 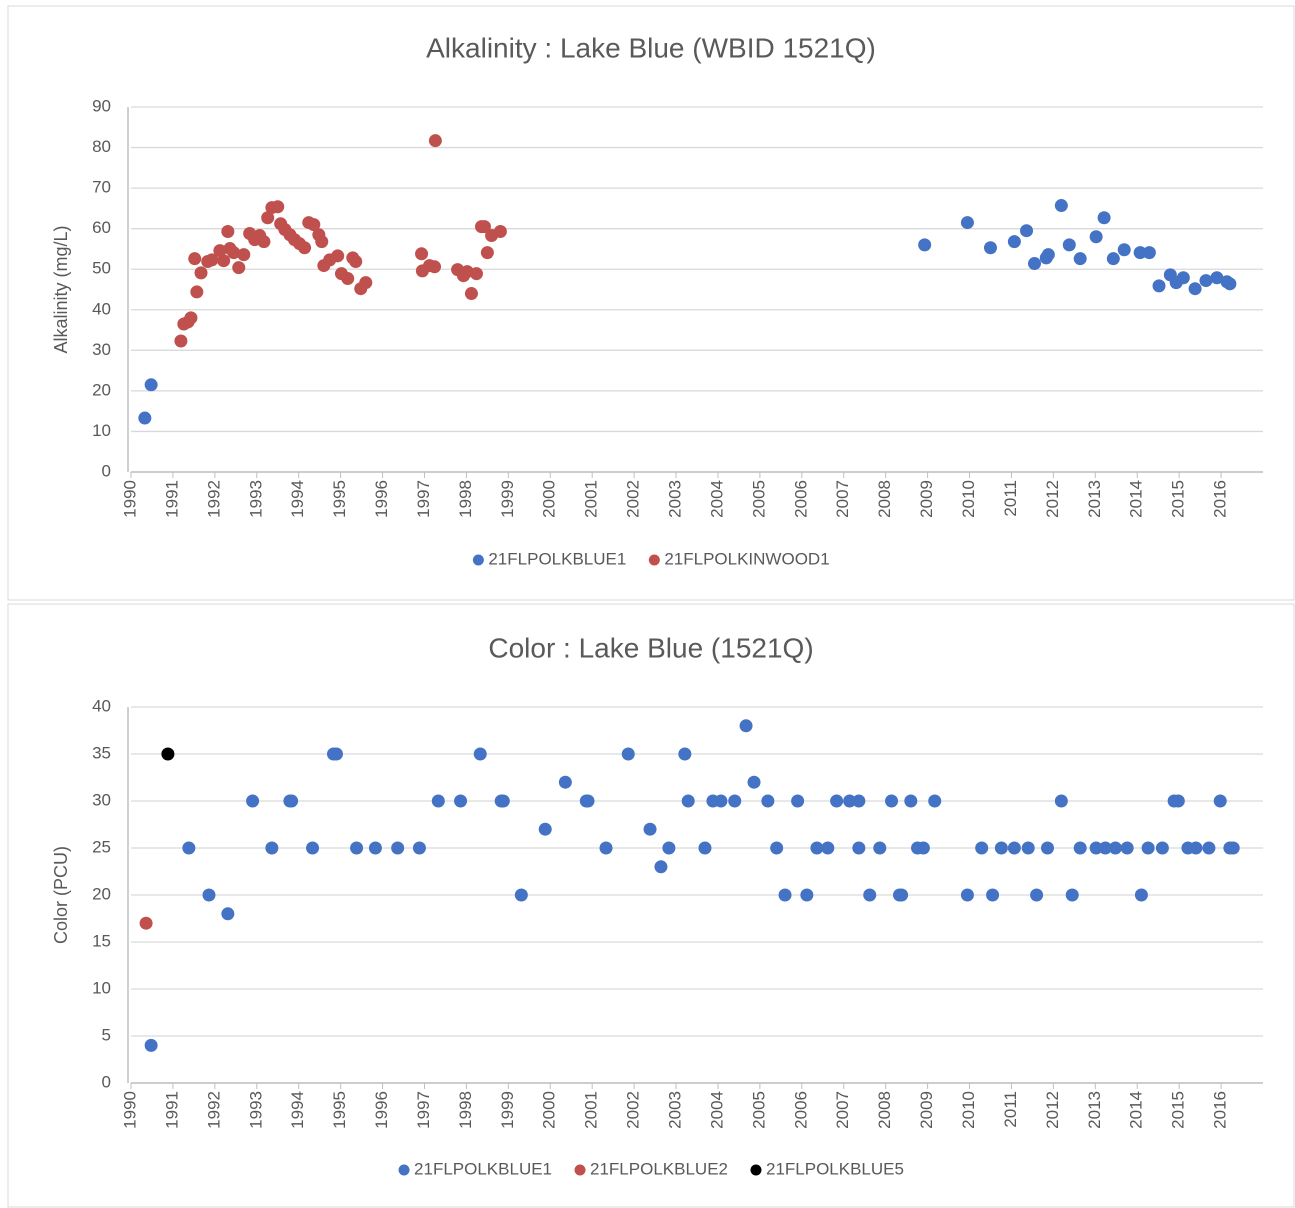 What do you see at coordinates (101, 705) in the screenshot?
I see `y-tick-label: 40` at bounding box center [101, 705].